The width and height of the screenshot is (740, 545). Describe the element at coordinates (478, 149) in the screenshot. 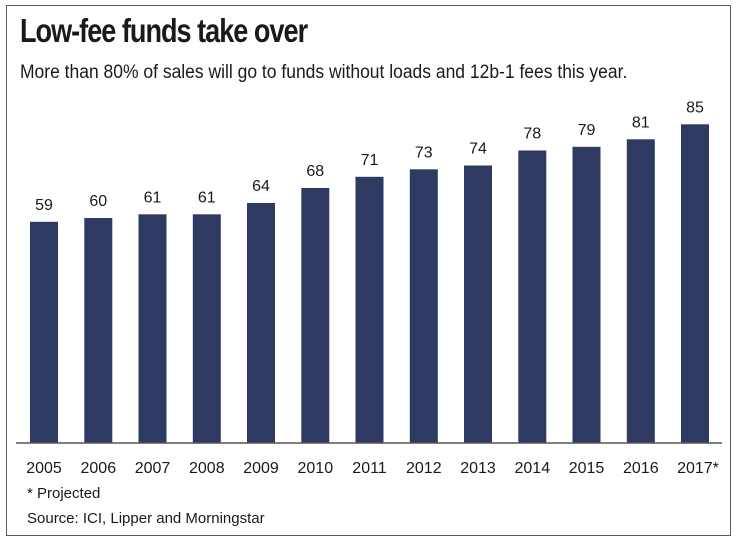

I see `data-label-2013: 74` at that location.